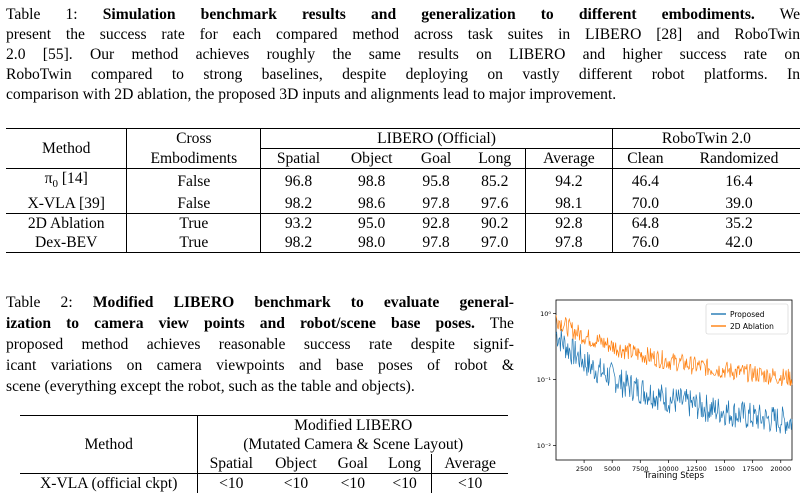  I want to click on t1-cell: 95.8, so click(436, 182).